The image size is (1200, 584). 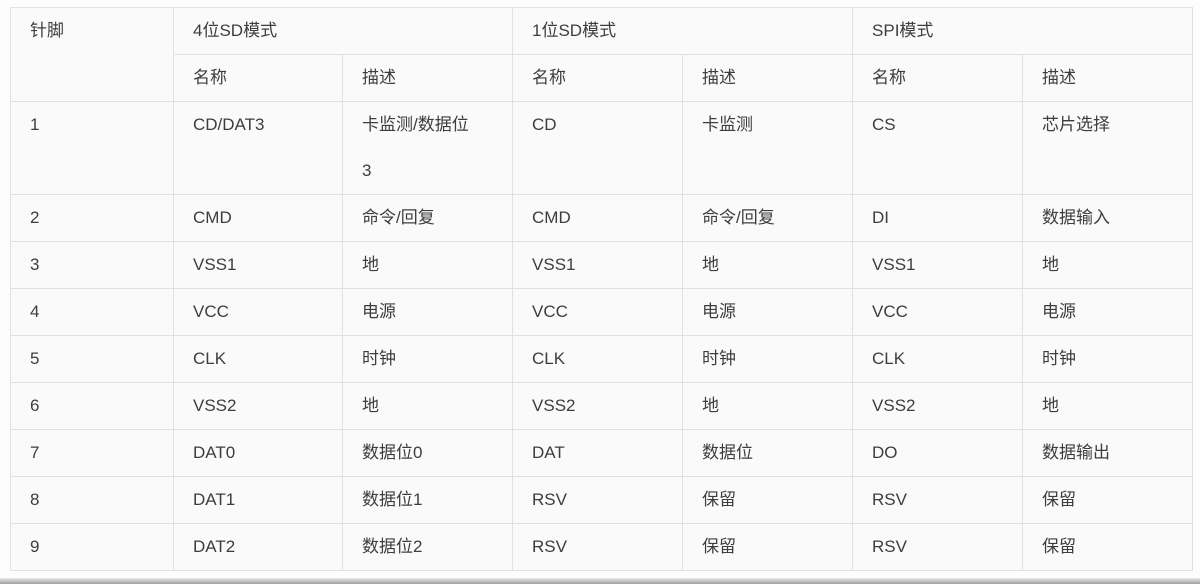 What do you see at coordinates (92, 406) in the screenshot?
I see `pin-cell: 6` at bounding box center [92, 406].